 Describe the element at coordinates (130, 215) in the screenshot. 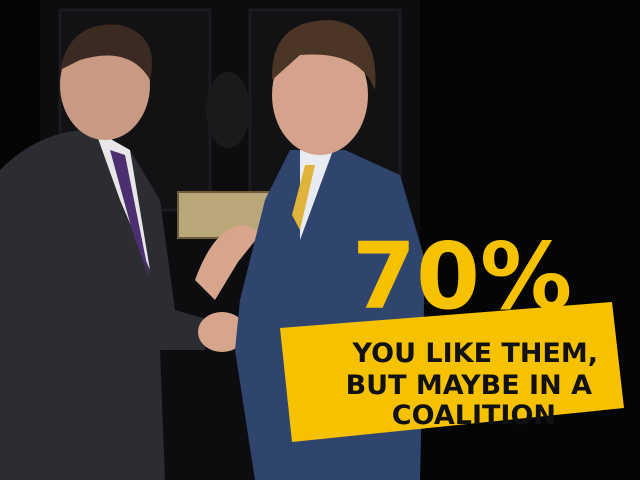

I see `person-left-tie` at that location.